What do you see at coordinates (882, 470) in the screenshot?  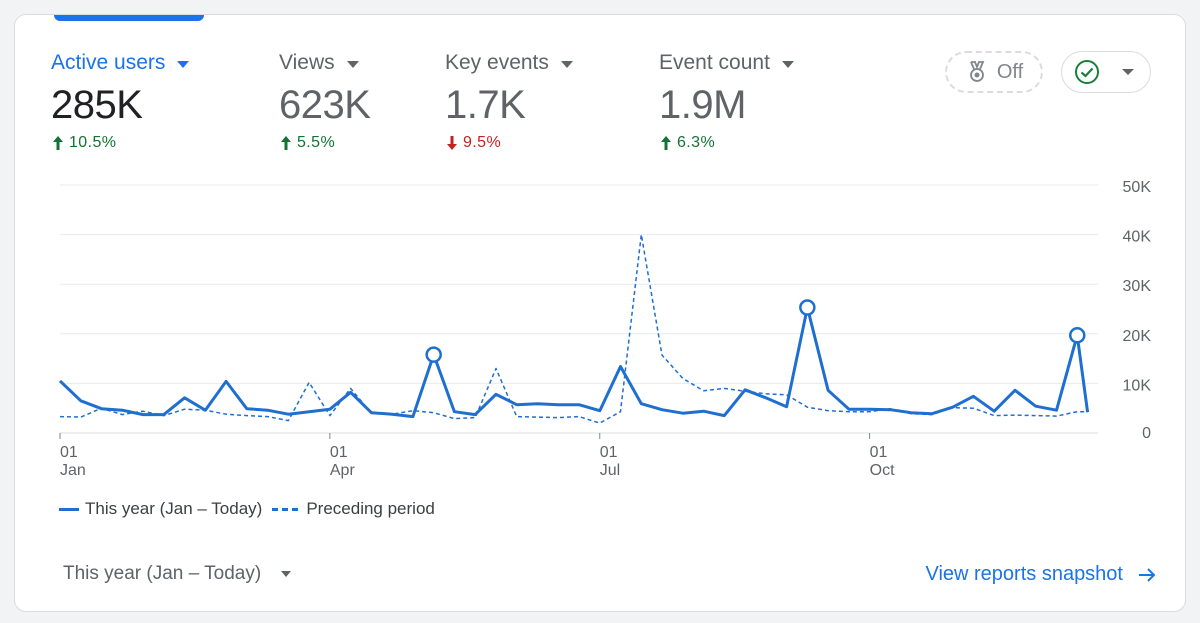 I see `x-tick-month: Oct` at bounding box center [882, 470].